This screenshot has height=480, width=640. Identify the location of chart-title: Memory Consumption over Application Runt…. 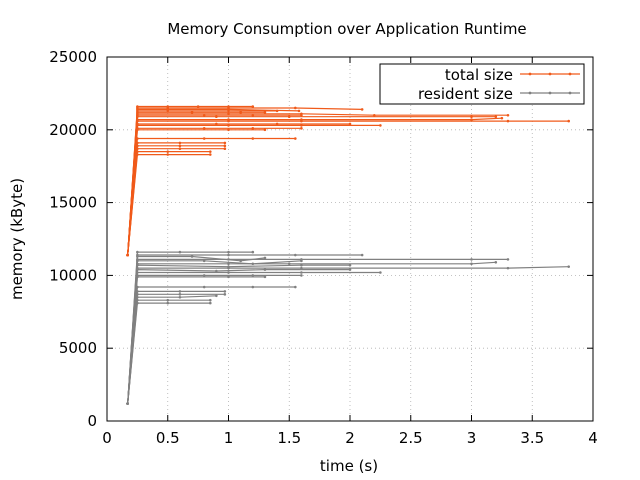
(346, 29).